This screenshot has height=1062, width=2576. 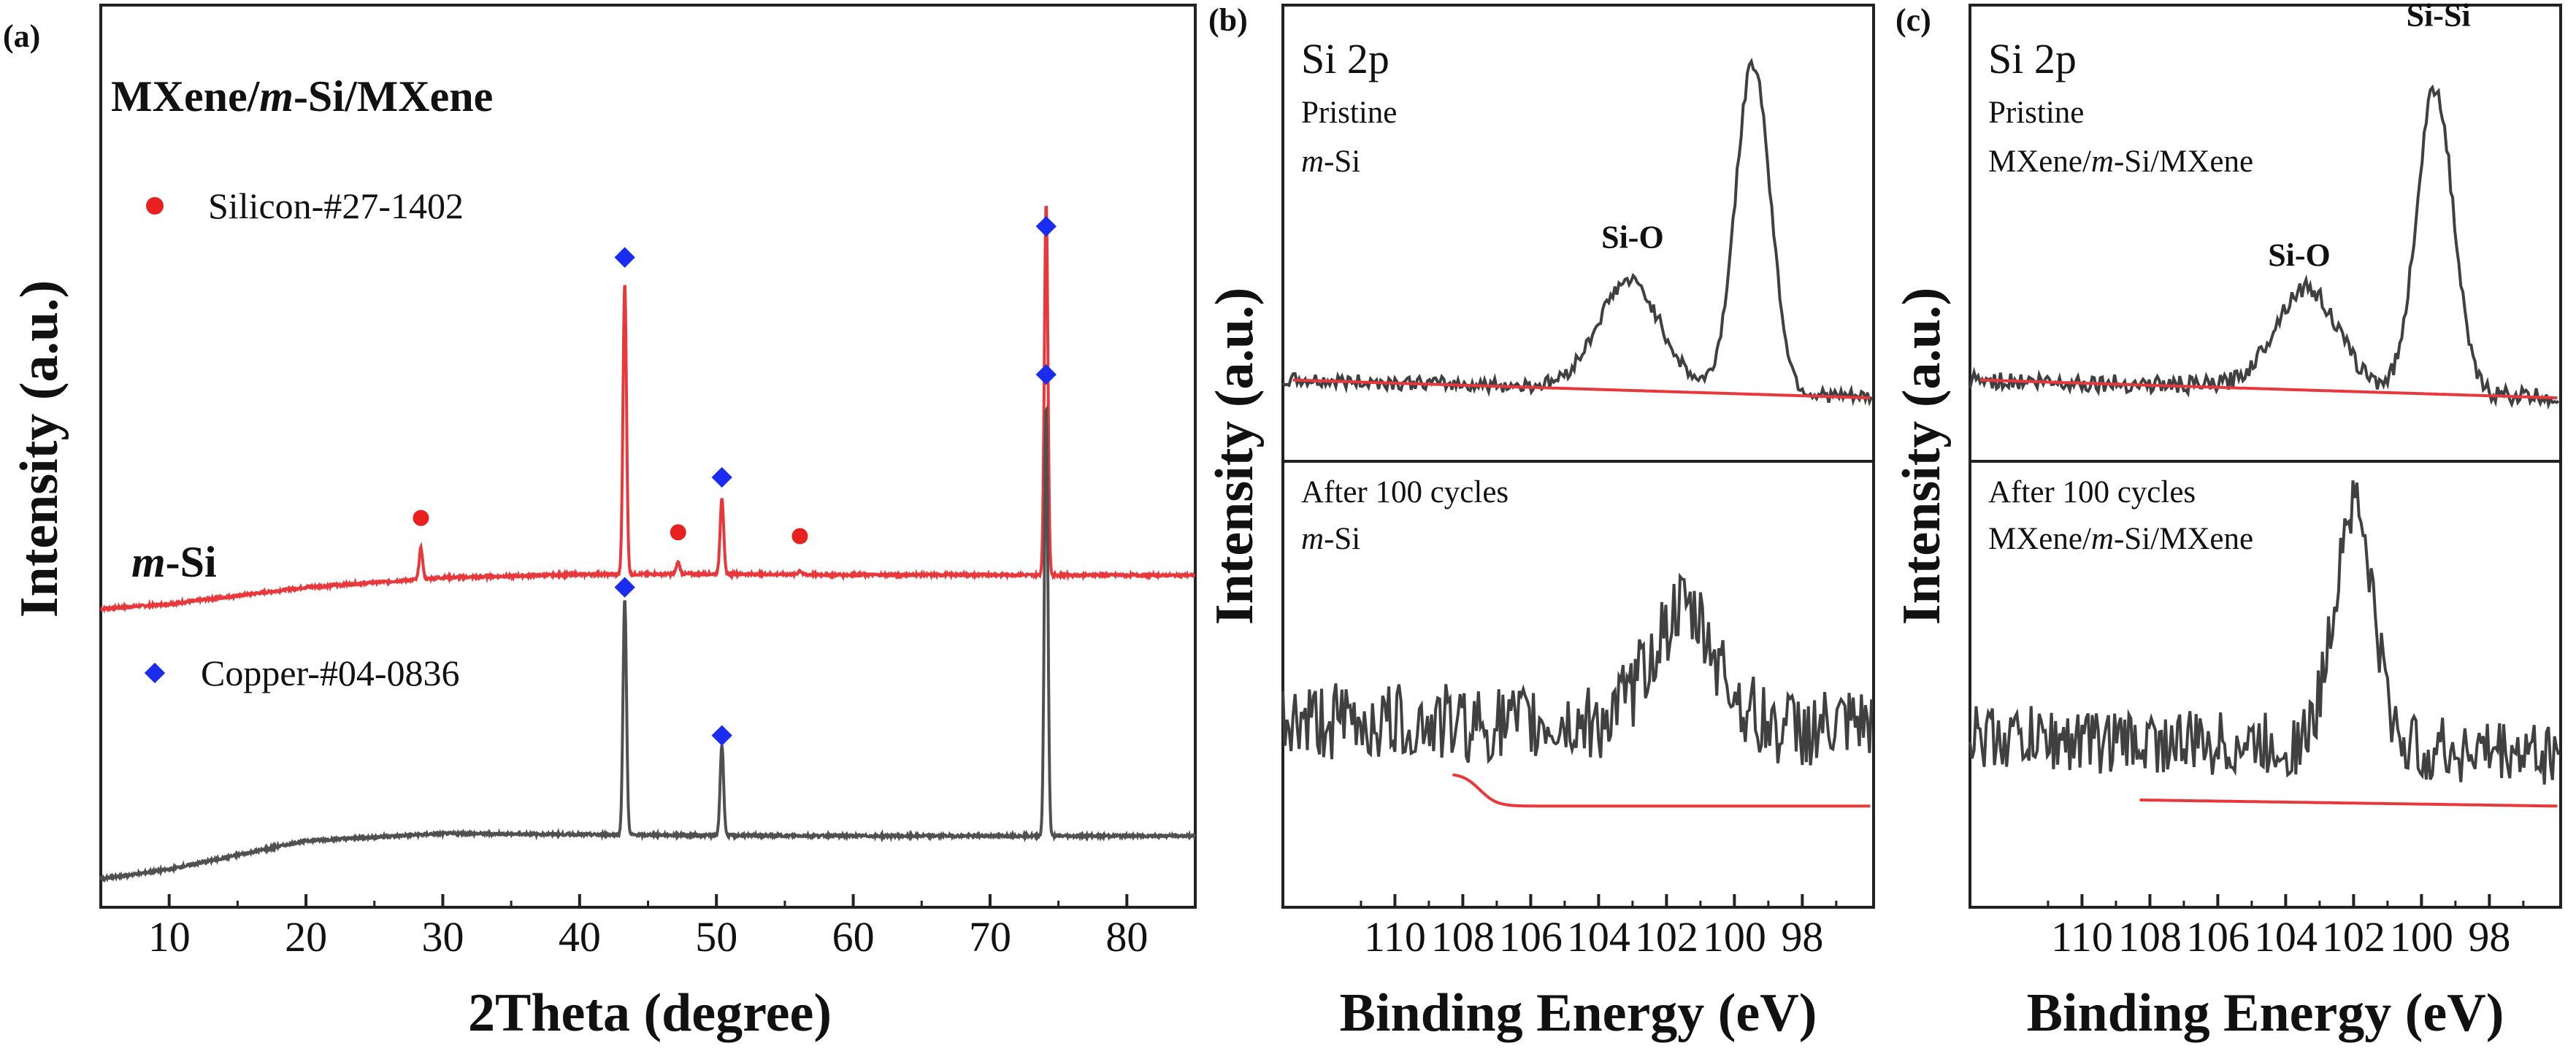 What do you see at coordinates (21, 36) in the screenshot?
I see `panel-label-a: (a)` at bounding box center [21, 36].